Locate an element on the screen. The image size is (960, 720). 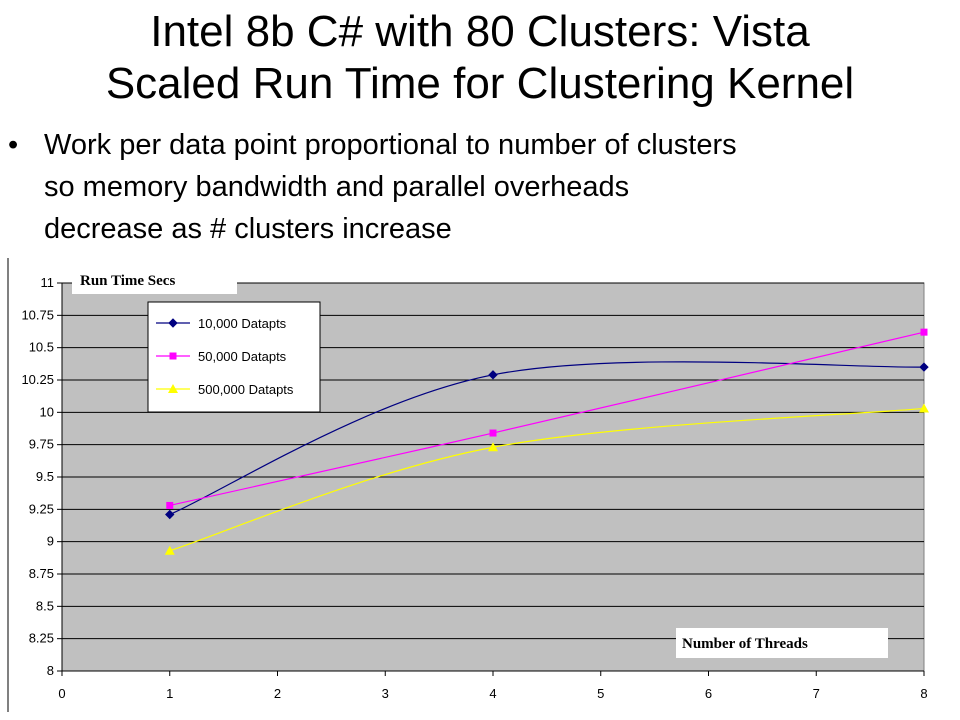
x-axis-title-box is located at coordinates (782, 643).